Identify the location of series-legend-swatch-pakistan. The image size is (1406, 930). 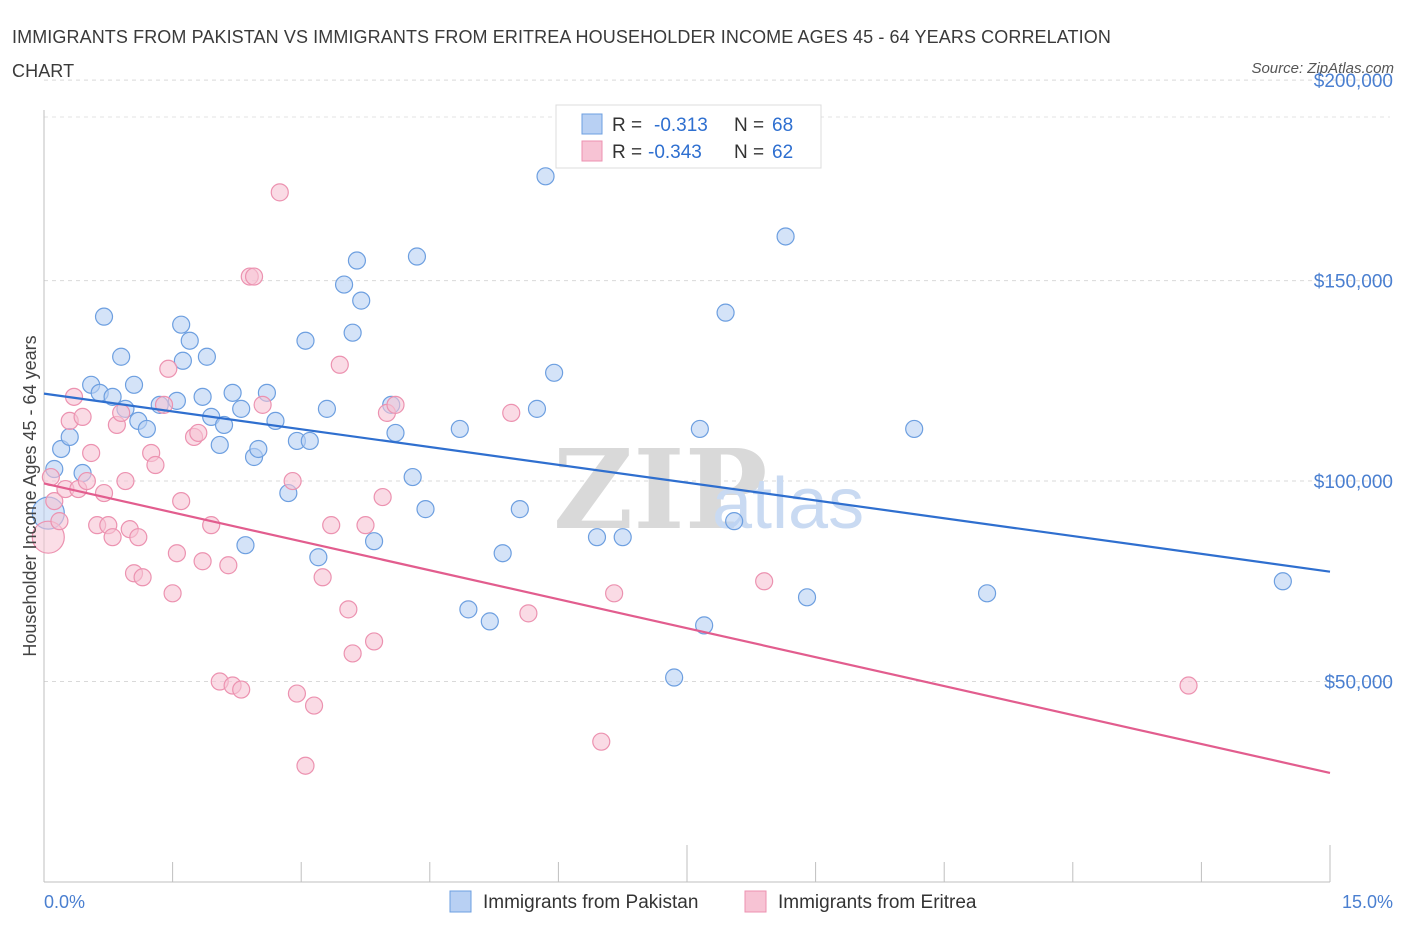
(460, 901).